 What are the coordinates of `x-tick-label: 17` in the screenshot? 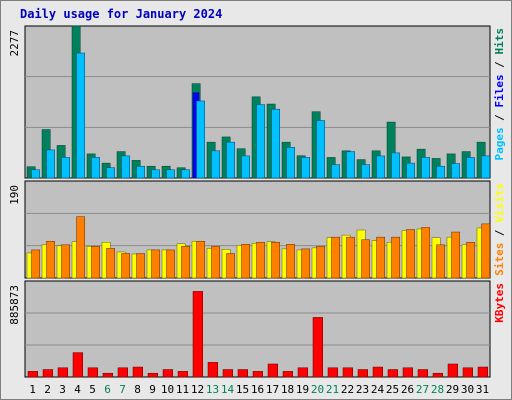 It's located at (272, 389).